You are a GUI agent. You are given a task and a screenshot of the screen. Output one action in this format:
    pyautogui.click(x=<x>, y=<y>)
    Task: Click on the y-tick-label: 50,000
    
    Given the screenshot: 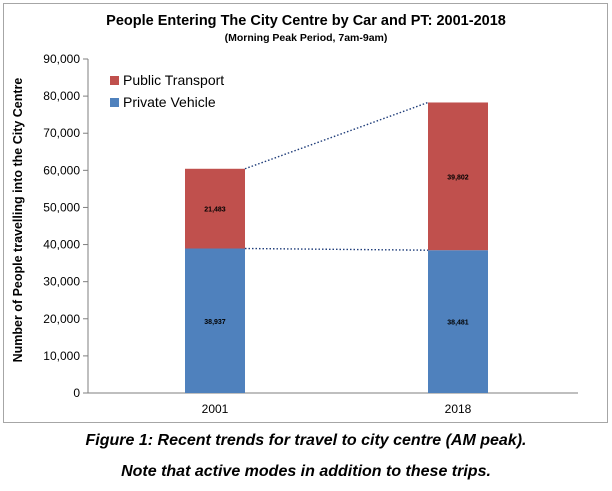 What is the action you would take?
    pyautogui.click(x=61, y=207)
    